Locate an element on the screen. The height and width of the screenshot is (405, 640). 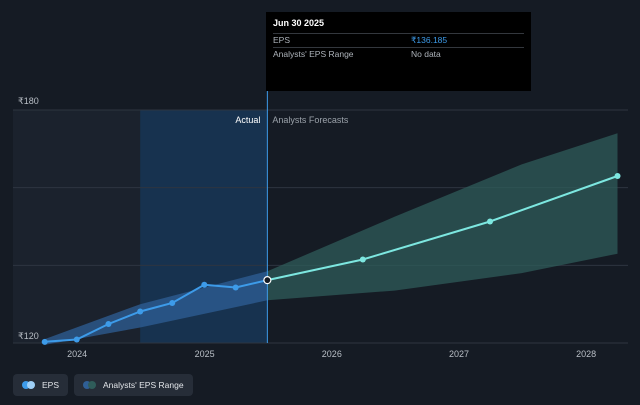
range-swatch-icon is located at coordinates (90, 385).